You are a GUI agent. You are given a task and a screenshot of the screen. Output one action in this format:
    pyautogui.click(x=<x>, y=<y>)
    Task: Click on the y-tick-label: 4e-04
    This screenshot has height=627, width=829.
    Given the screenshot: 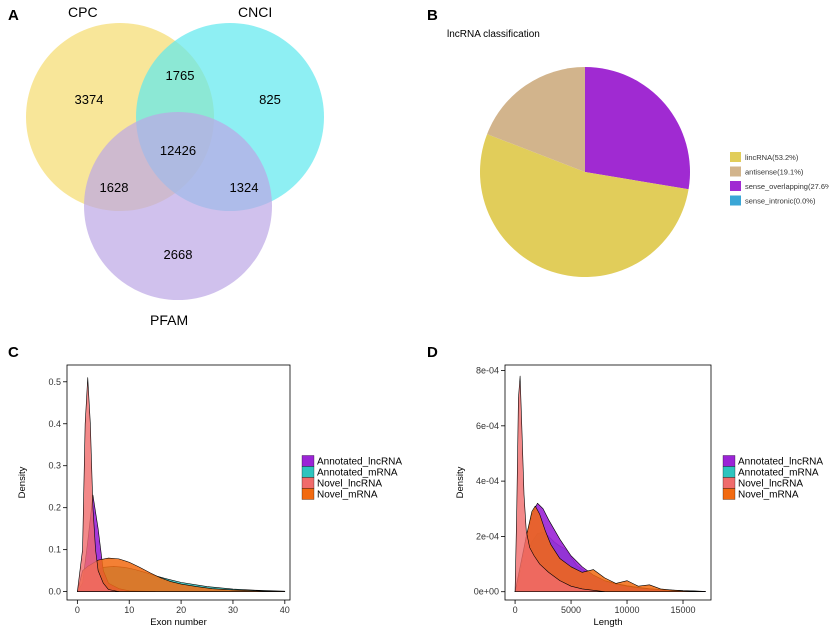 What is the action you would take?
    pyautogui.click(x=487, y=481)
    